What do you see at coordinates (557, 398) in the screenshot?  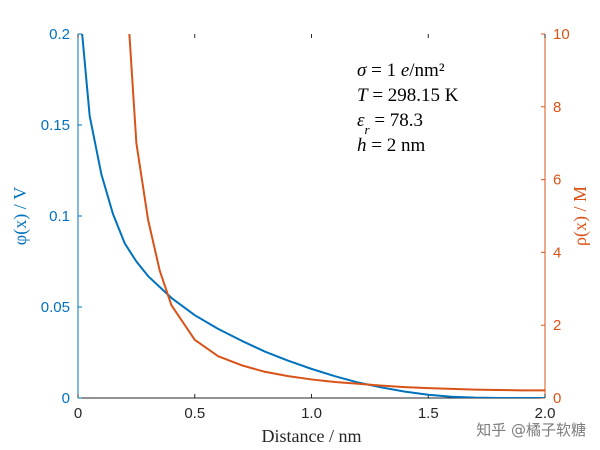 I see `right-y-tick-label: 0` at bounding box center [557, 398].